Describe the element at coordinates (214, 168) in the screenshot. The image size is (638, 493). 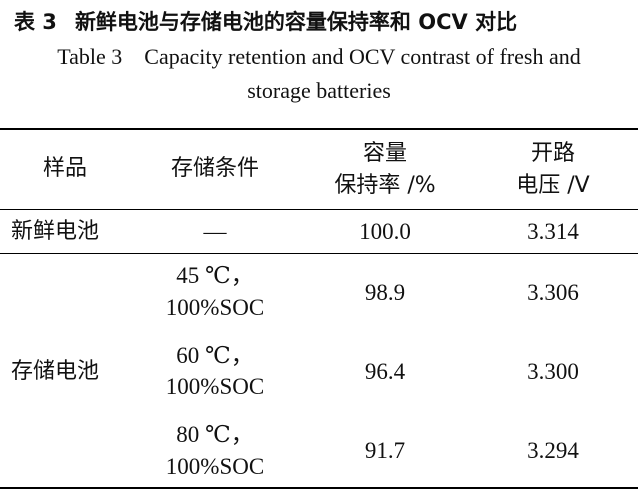
I see `header-storage-condition: 存储条件` at that location.